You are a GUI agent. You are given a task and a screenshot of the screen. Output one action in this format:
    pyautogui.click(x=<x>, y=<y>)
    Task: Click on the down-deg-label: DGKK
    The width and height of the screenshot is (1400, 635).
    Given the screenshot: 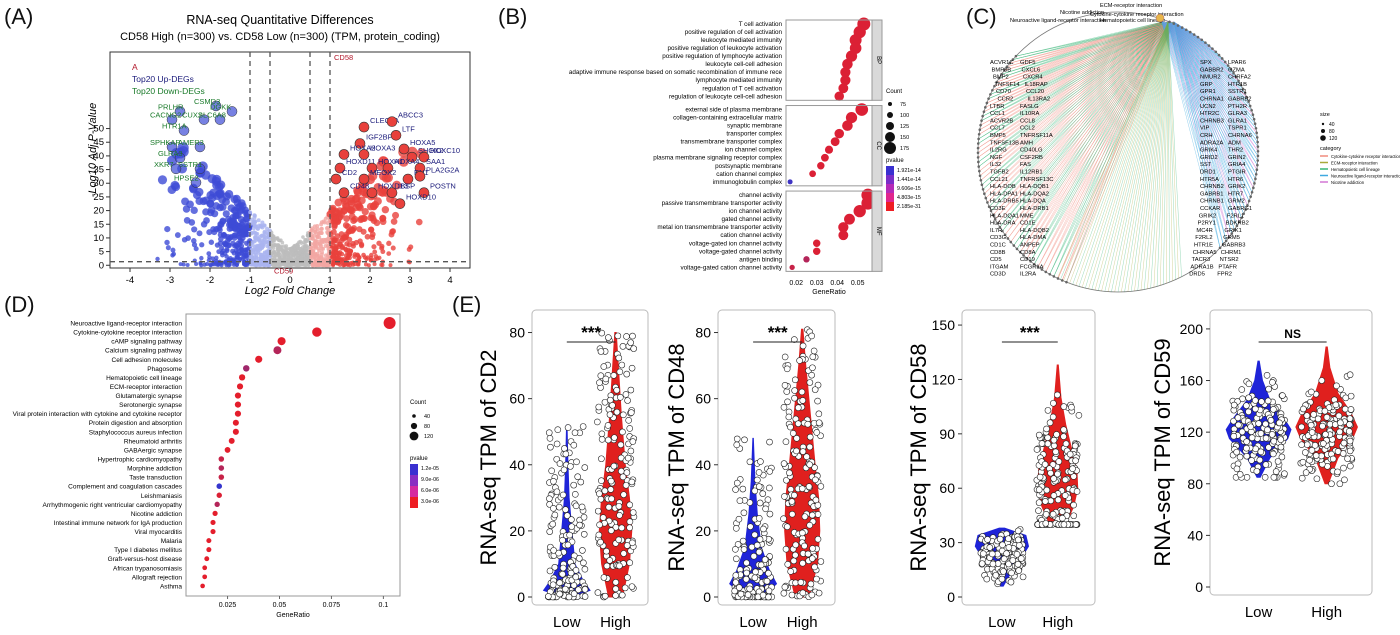 What is the action you would take?
    pyautogui.click(x=220, y=106)
    